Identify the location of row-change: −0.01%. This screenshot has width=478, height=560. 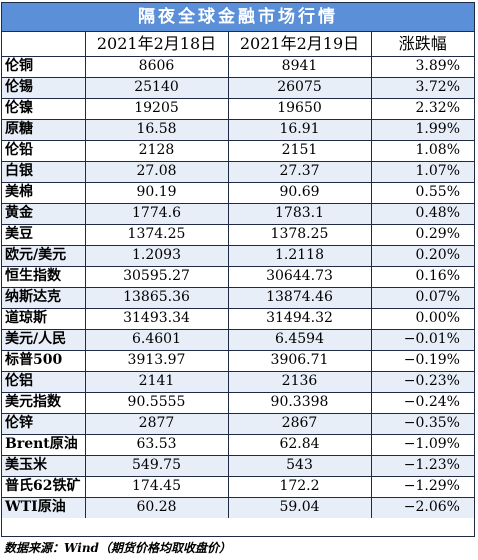
(422, 339).